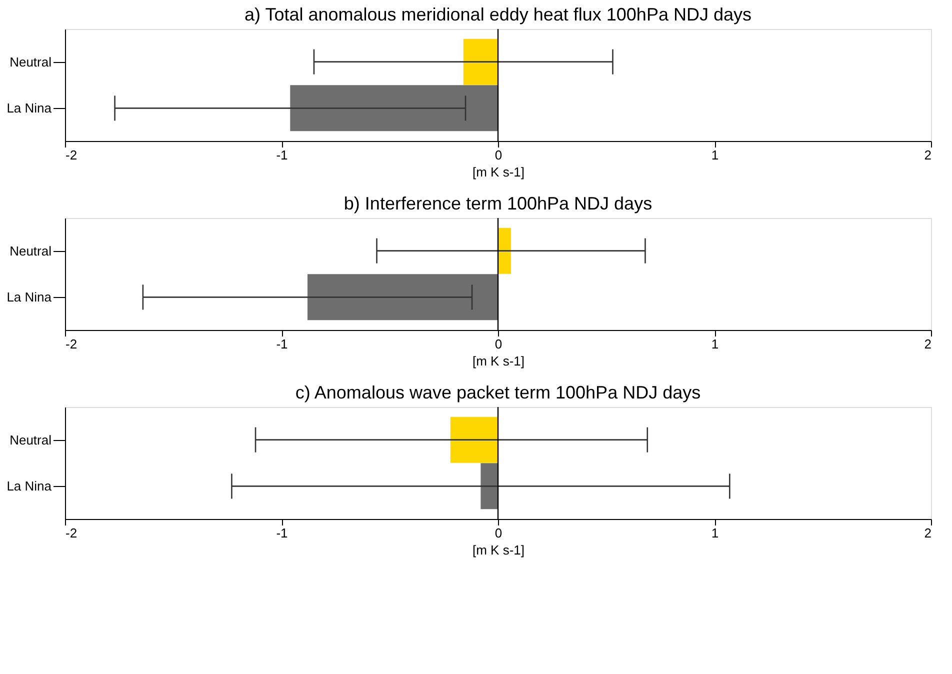 Image resolution: width=952 pixels, height=674 pixels. Describe the element at coordinates (498, 14) in the screenshot. I see `chart-title: a) Total anomalous meridional eddy heat flux 100hPa NDJ days` at that location.